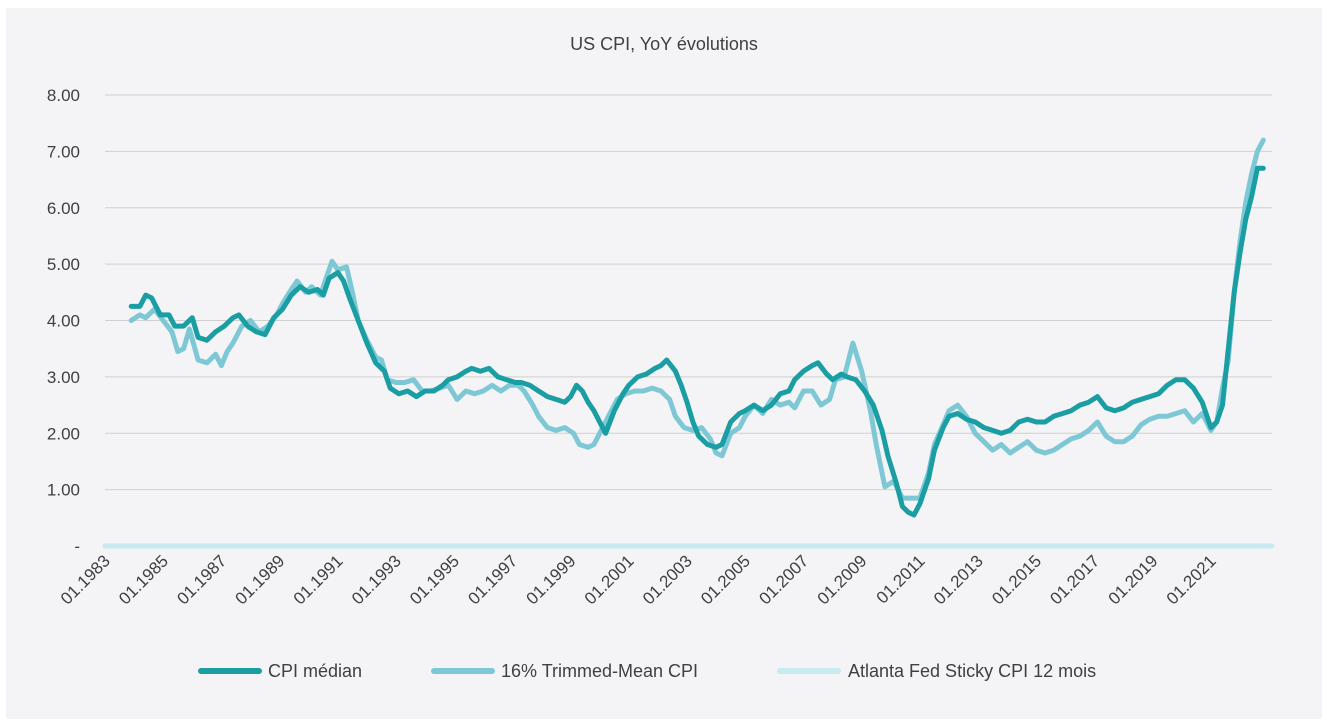  I want to click on chart-title: US CPI, YoY évolutions, so click(664, 44).